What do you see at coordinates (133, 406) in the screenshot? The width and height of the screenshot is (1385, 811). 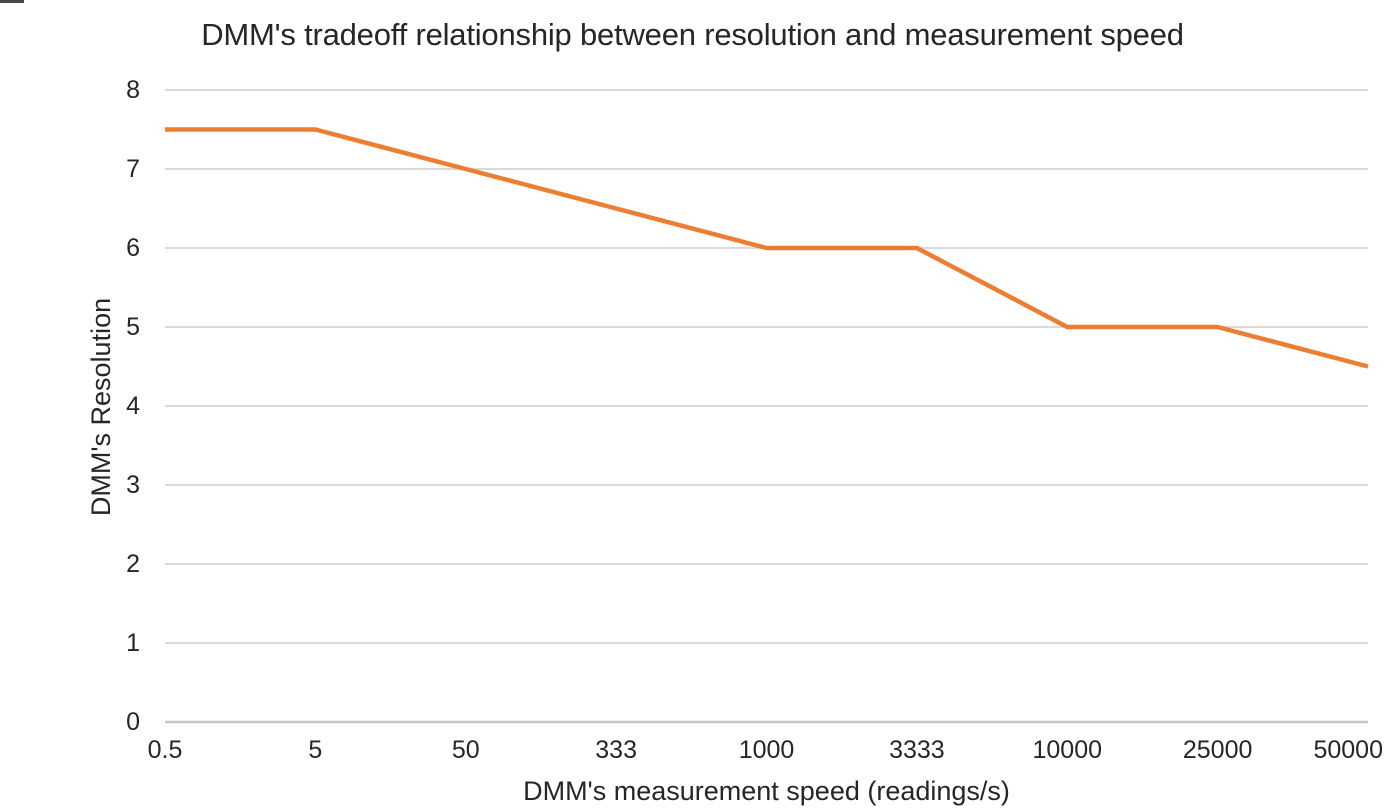 I see `y-tick-label: 4` at bounding box center [133, 406].